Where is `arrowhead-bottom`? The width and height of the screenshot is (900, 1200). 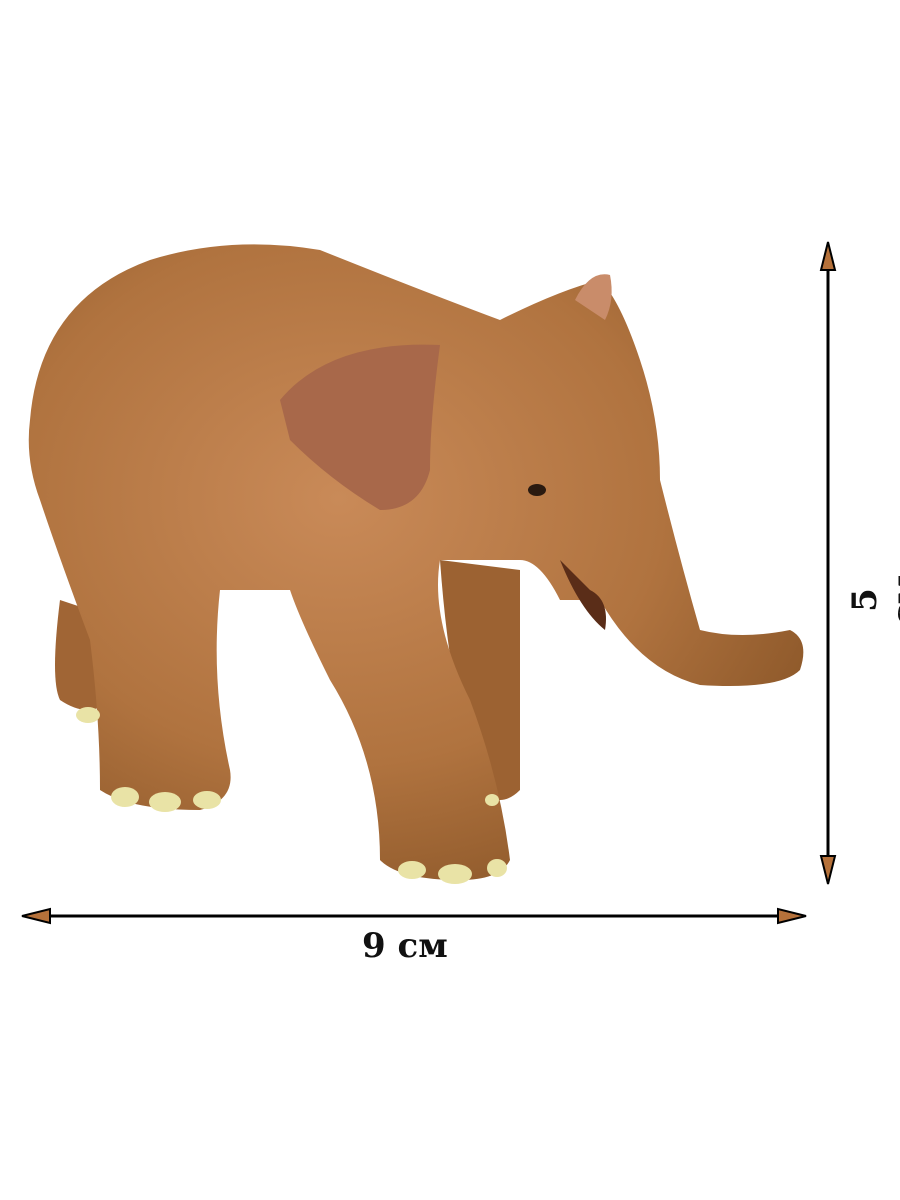
arrowhead-bottom is located at coordinates (828, 870).